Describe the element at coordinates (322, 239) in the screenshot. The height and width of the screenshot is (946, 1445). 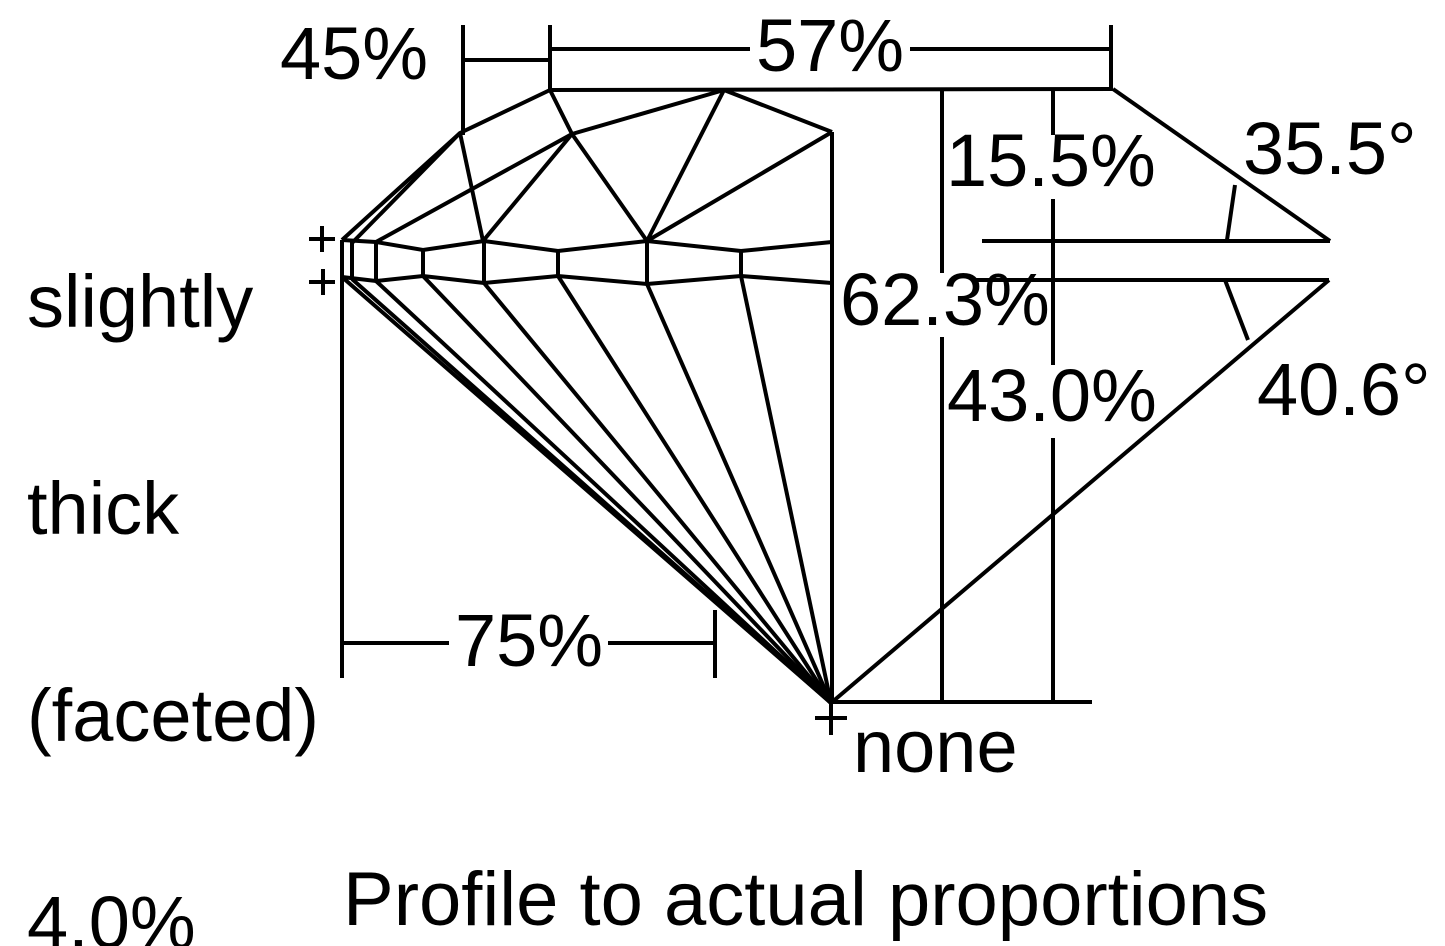
I see `girdle-top-cross-mark` at that location.